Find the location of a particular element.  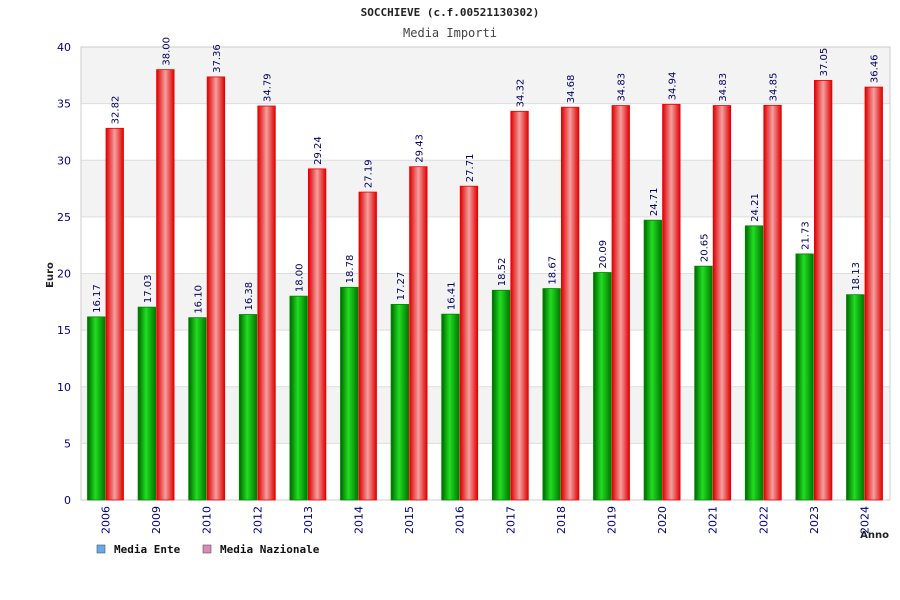

data-label: 37.36 is located at coordinates (217, 58).